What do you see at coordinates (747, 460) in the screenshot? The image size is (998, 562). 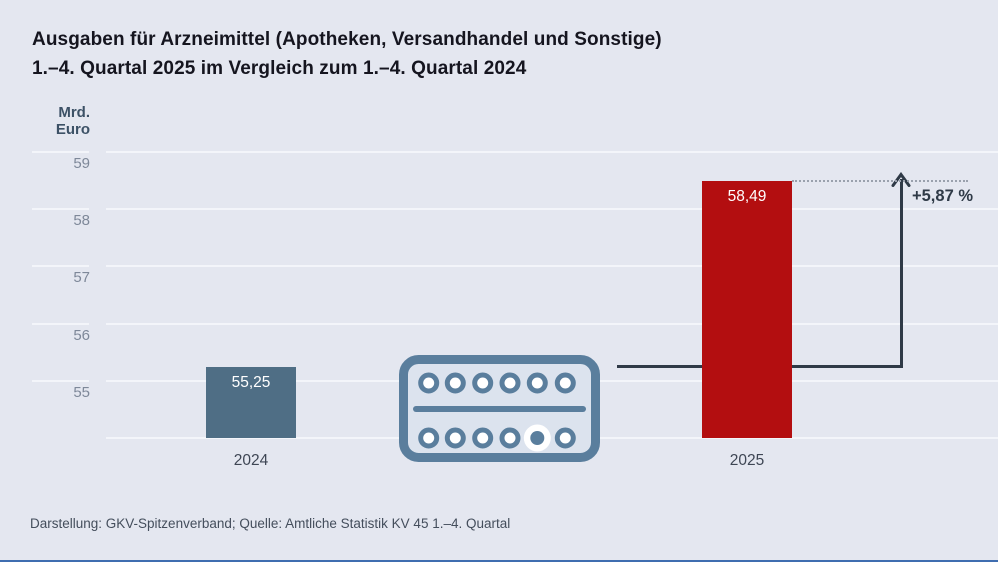 I see `category-label-2025: 2025` at bounding box center [747, 460].